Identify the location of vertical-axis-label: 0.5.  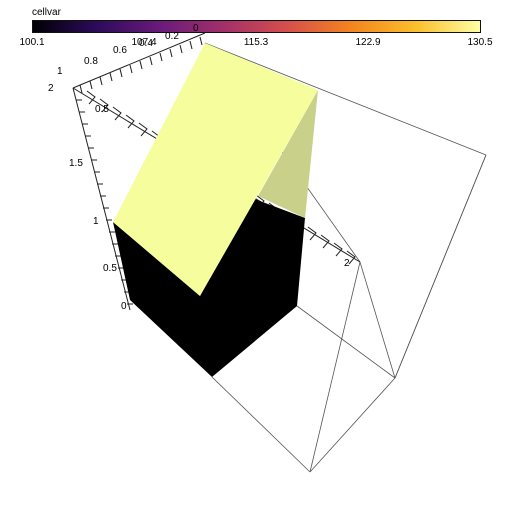
(110, 268).